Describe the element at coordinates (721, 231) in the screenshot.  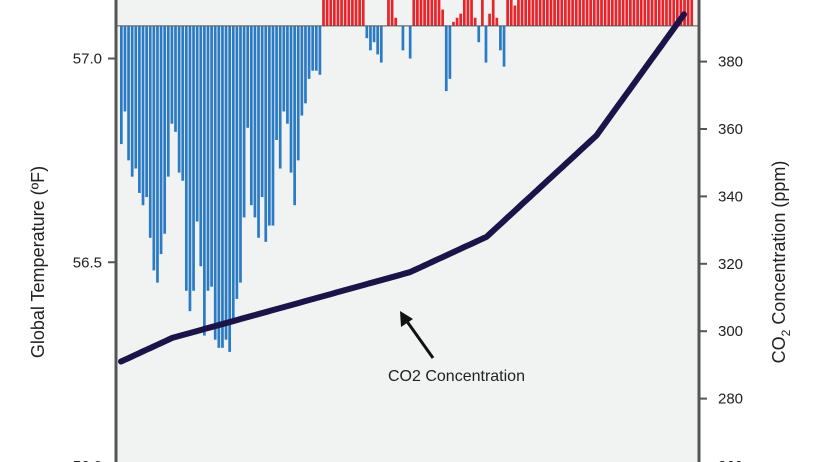
I see `right-axis: 260 280 300 320 340 360 380 400` at that location.